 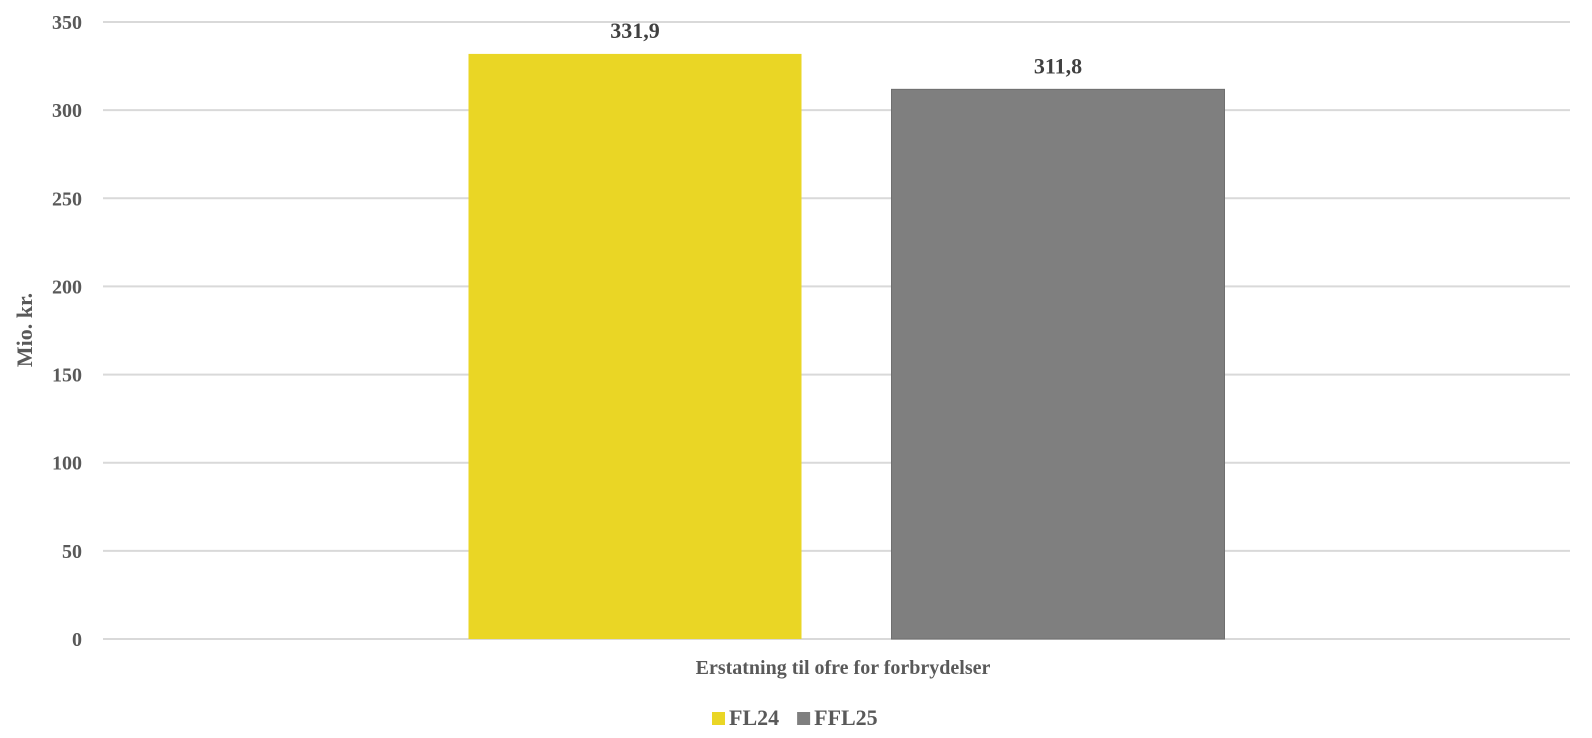 I want to click on data-label-fl24: 331,9, so click(x=635, y=30).